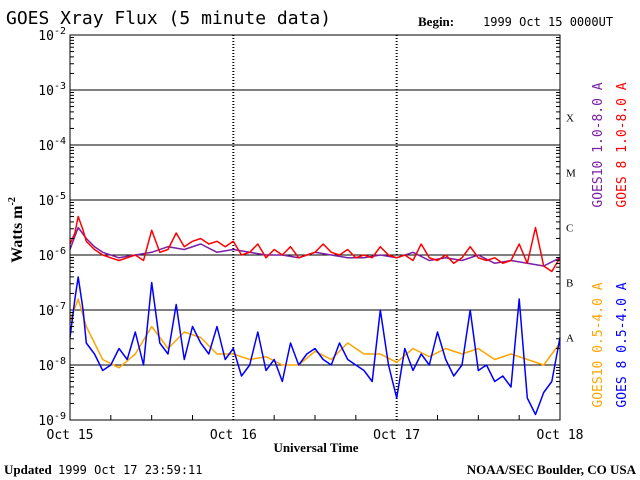 Image resolution: width=640 pixels, height=480 pixels. I want to click on y-tick-label: 10⁻², so click(52, 35).